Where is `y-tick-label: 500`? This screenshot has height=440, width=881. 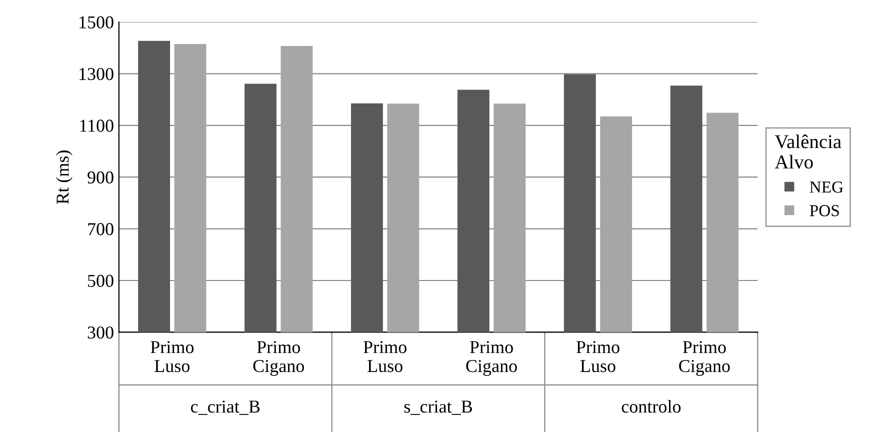
y-tick-label: 500 is located at coordinates (101, 280).